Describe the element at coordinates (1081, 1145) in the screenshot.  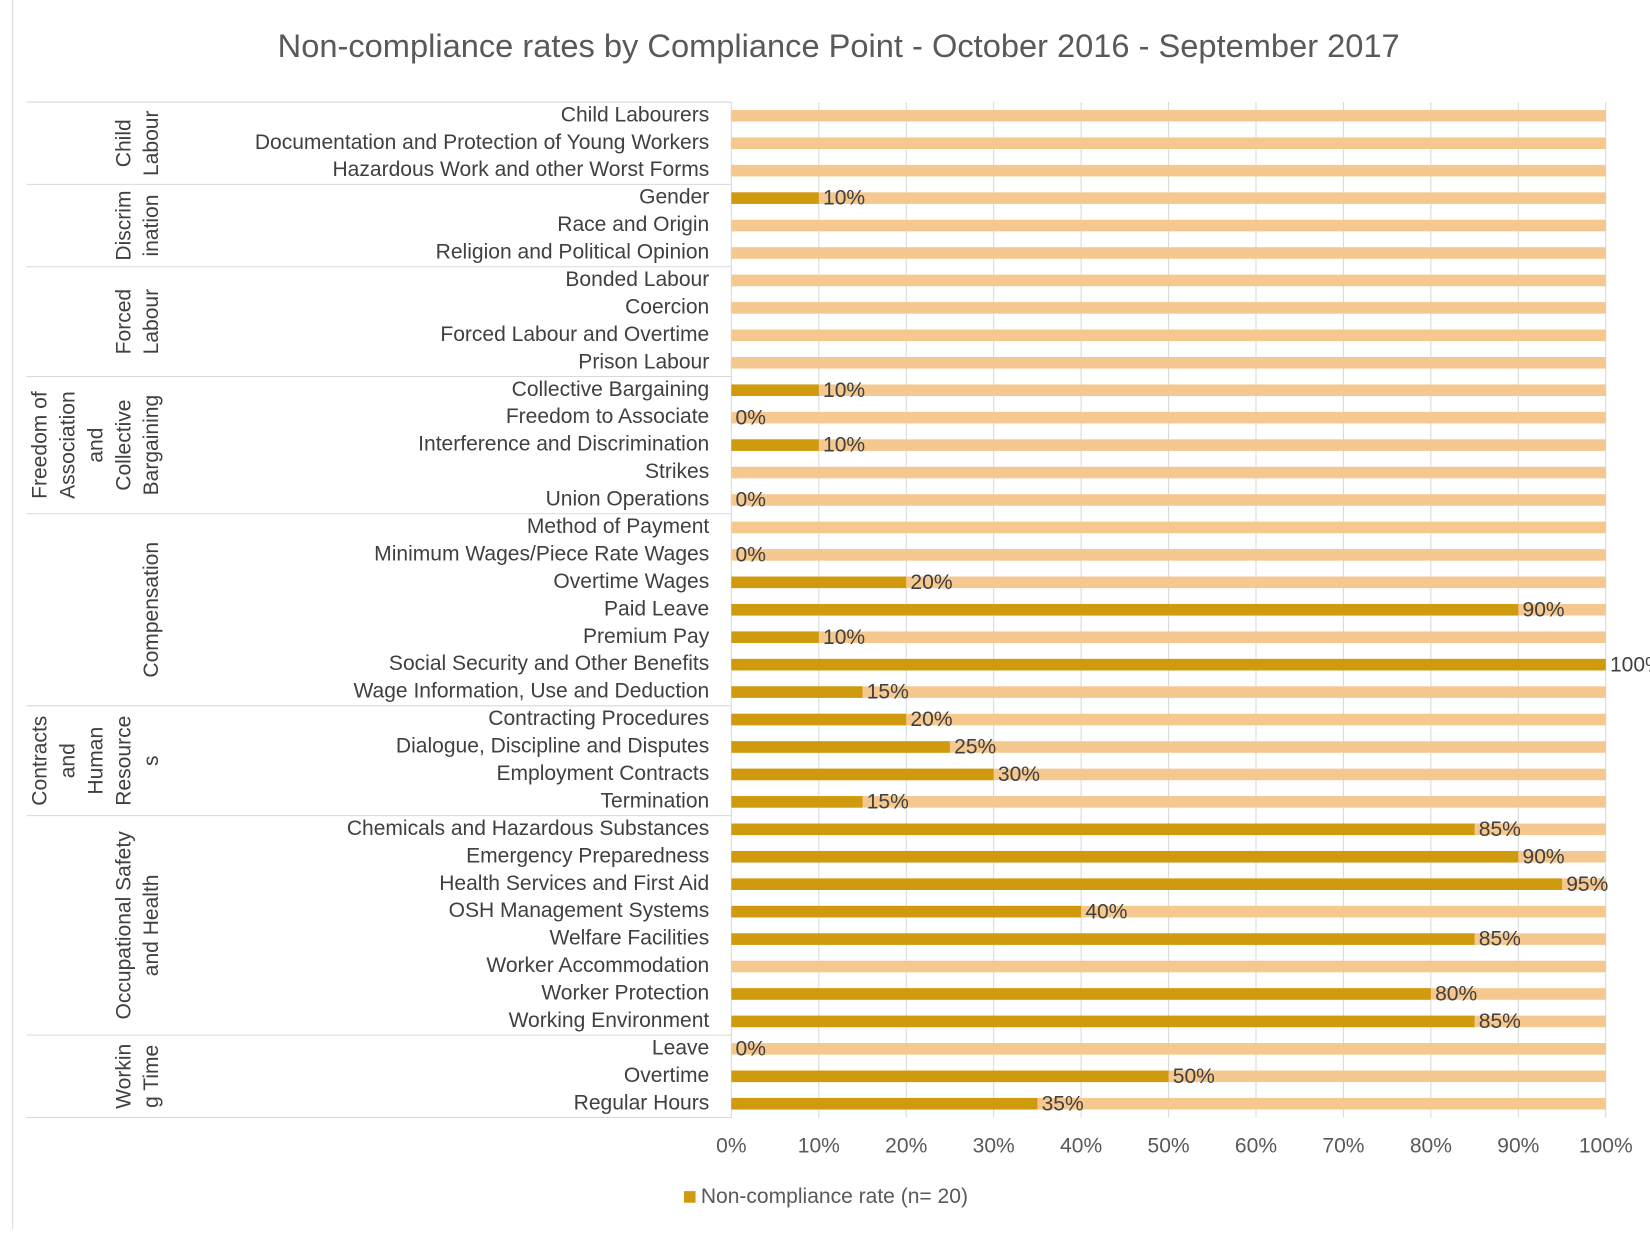
I see `x-tick-label: 40%` at that location.